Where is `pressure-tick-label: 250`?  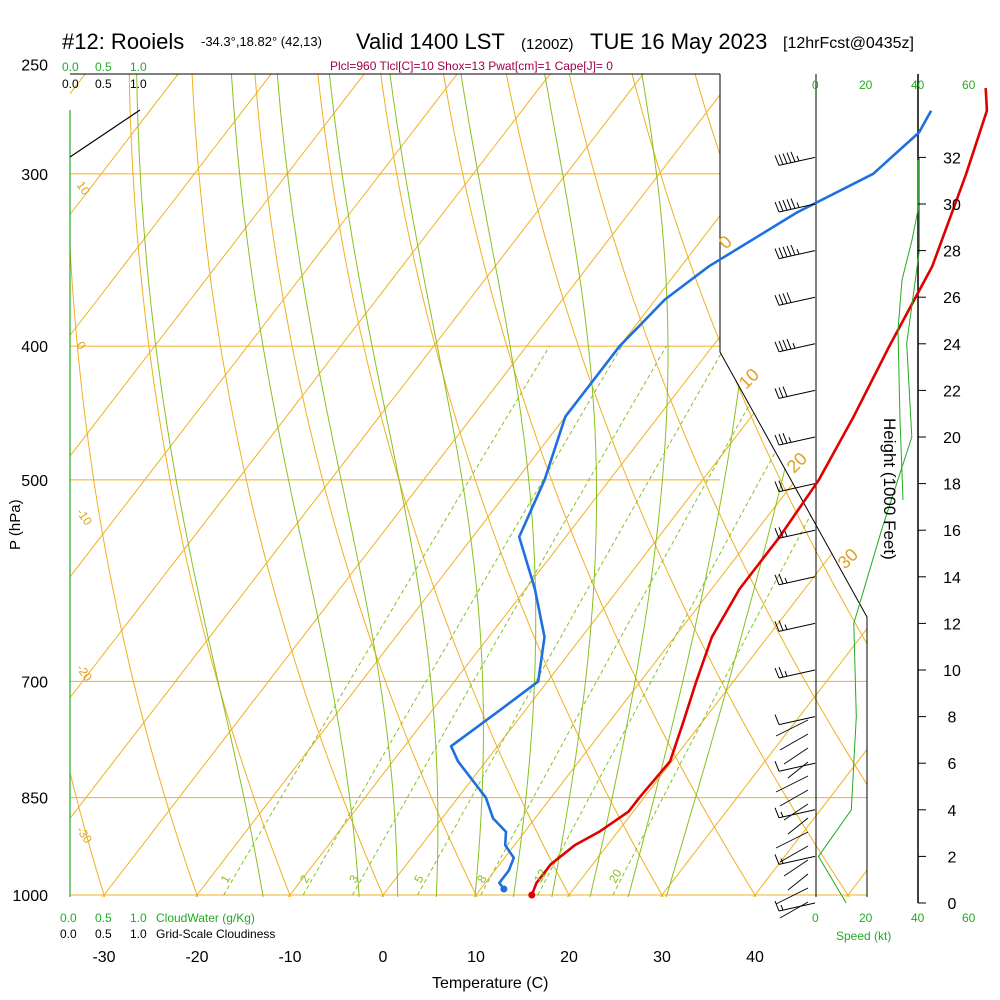 pressure-tick-label: 250 is located at coordinates (34, 66).